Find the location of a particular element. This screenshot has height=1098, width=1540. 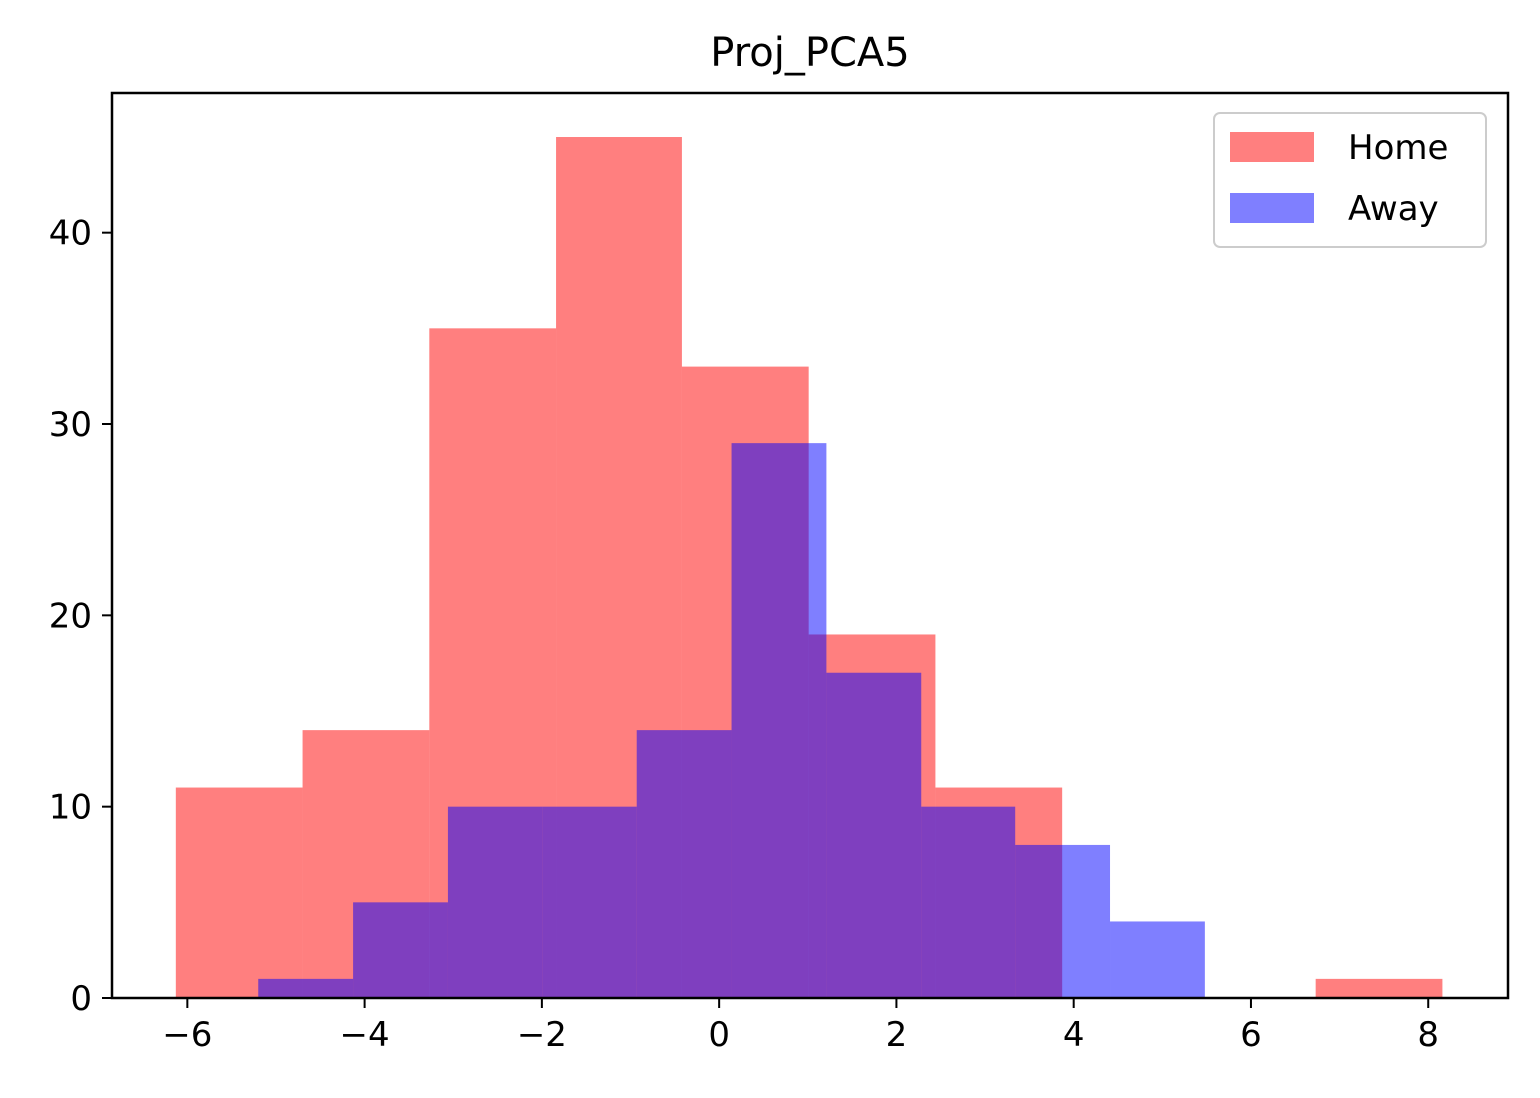

x-tick-label: −2 is located at coordinates (542, 1035).